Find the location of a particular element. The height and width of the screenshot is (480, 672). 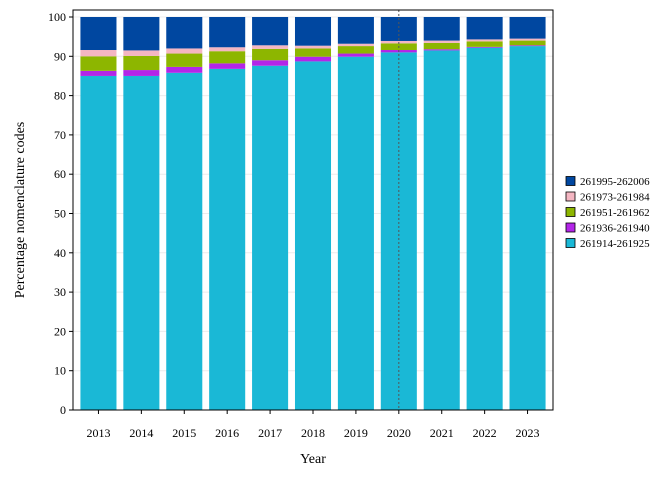

x-tick-label-2014: 2014 is located at coordinates (141, 433).